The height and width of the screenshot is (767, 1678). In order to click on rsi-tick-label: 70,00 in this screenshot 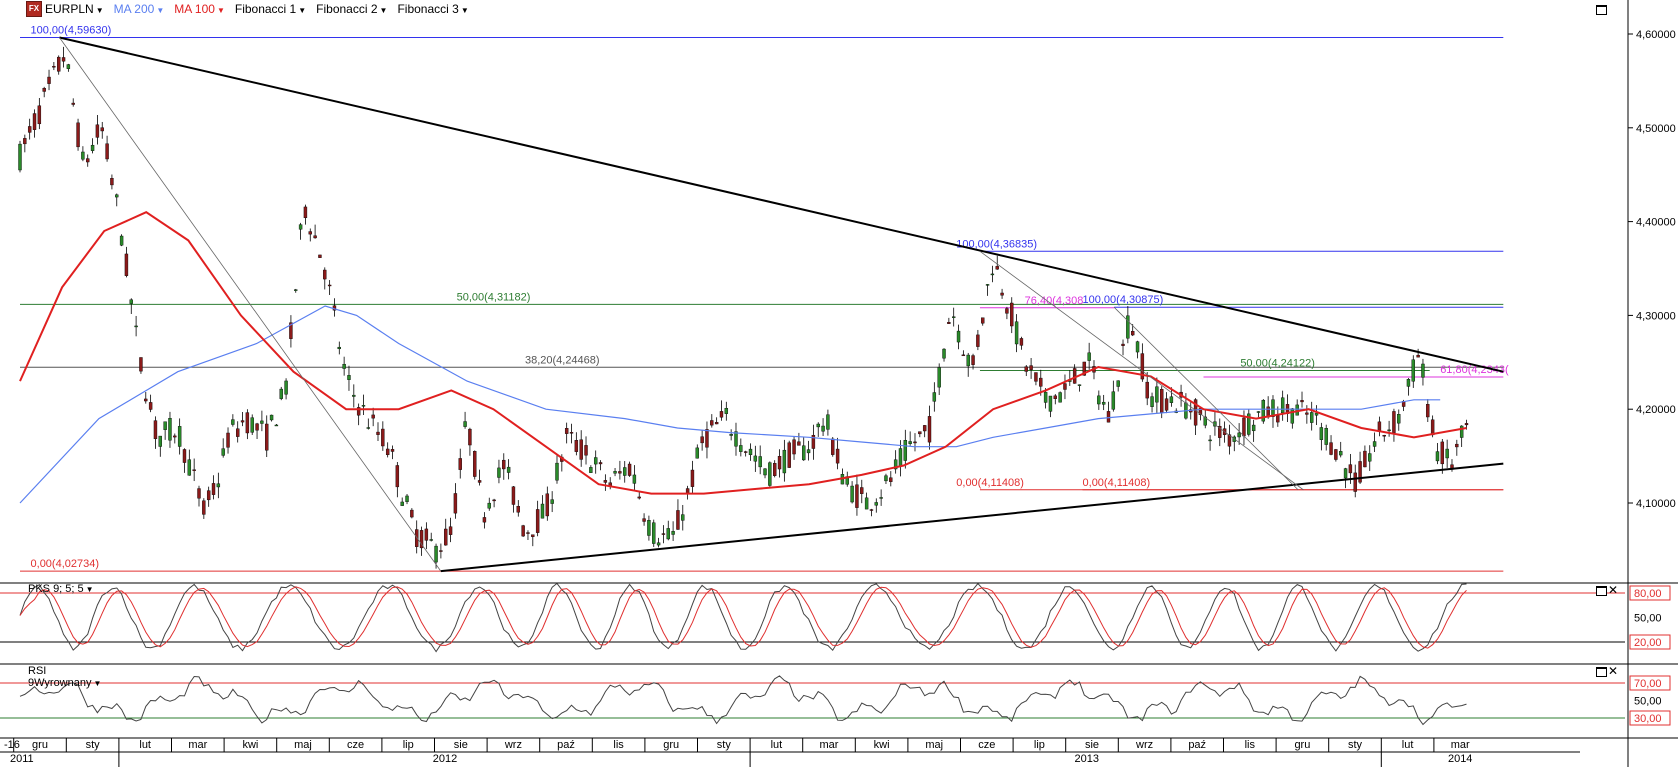, I will do `click(1648, 684)`.